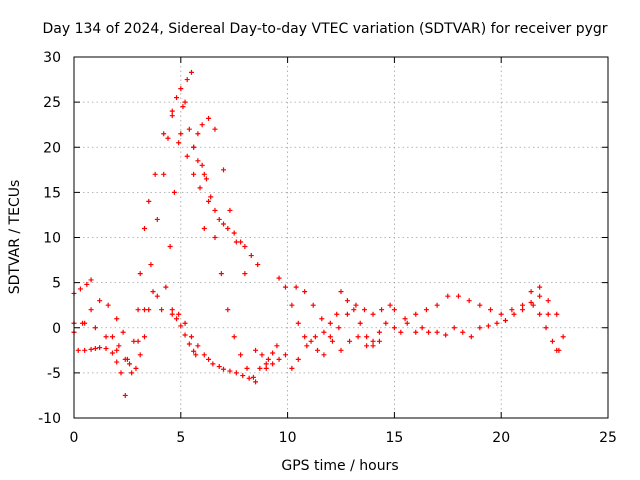 The image size is (640, 480). Describe the element at coordinates (546, 328) in the screenshot. I see `data-point-trace-p` at that location.